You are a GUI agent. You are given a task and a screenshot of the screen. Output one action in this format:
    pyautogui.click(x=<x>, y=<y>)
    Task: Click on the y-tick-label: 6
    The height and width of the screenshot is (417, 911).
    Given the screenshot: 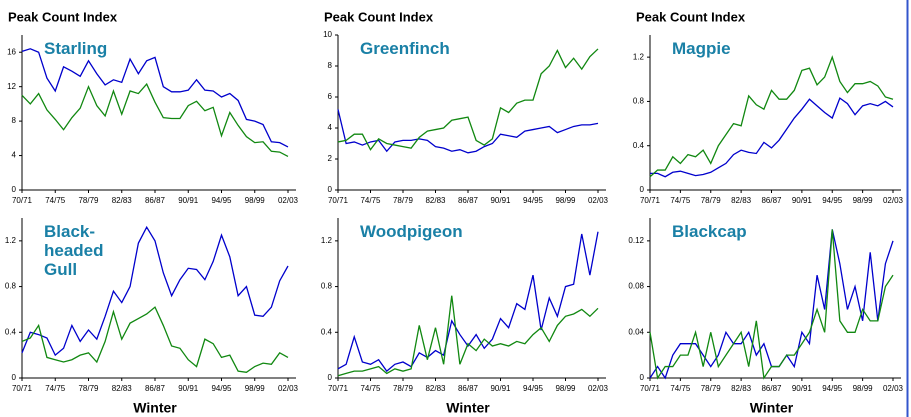 What is the action you would take?
    pyautogui.click(x=330, y=96)
    